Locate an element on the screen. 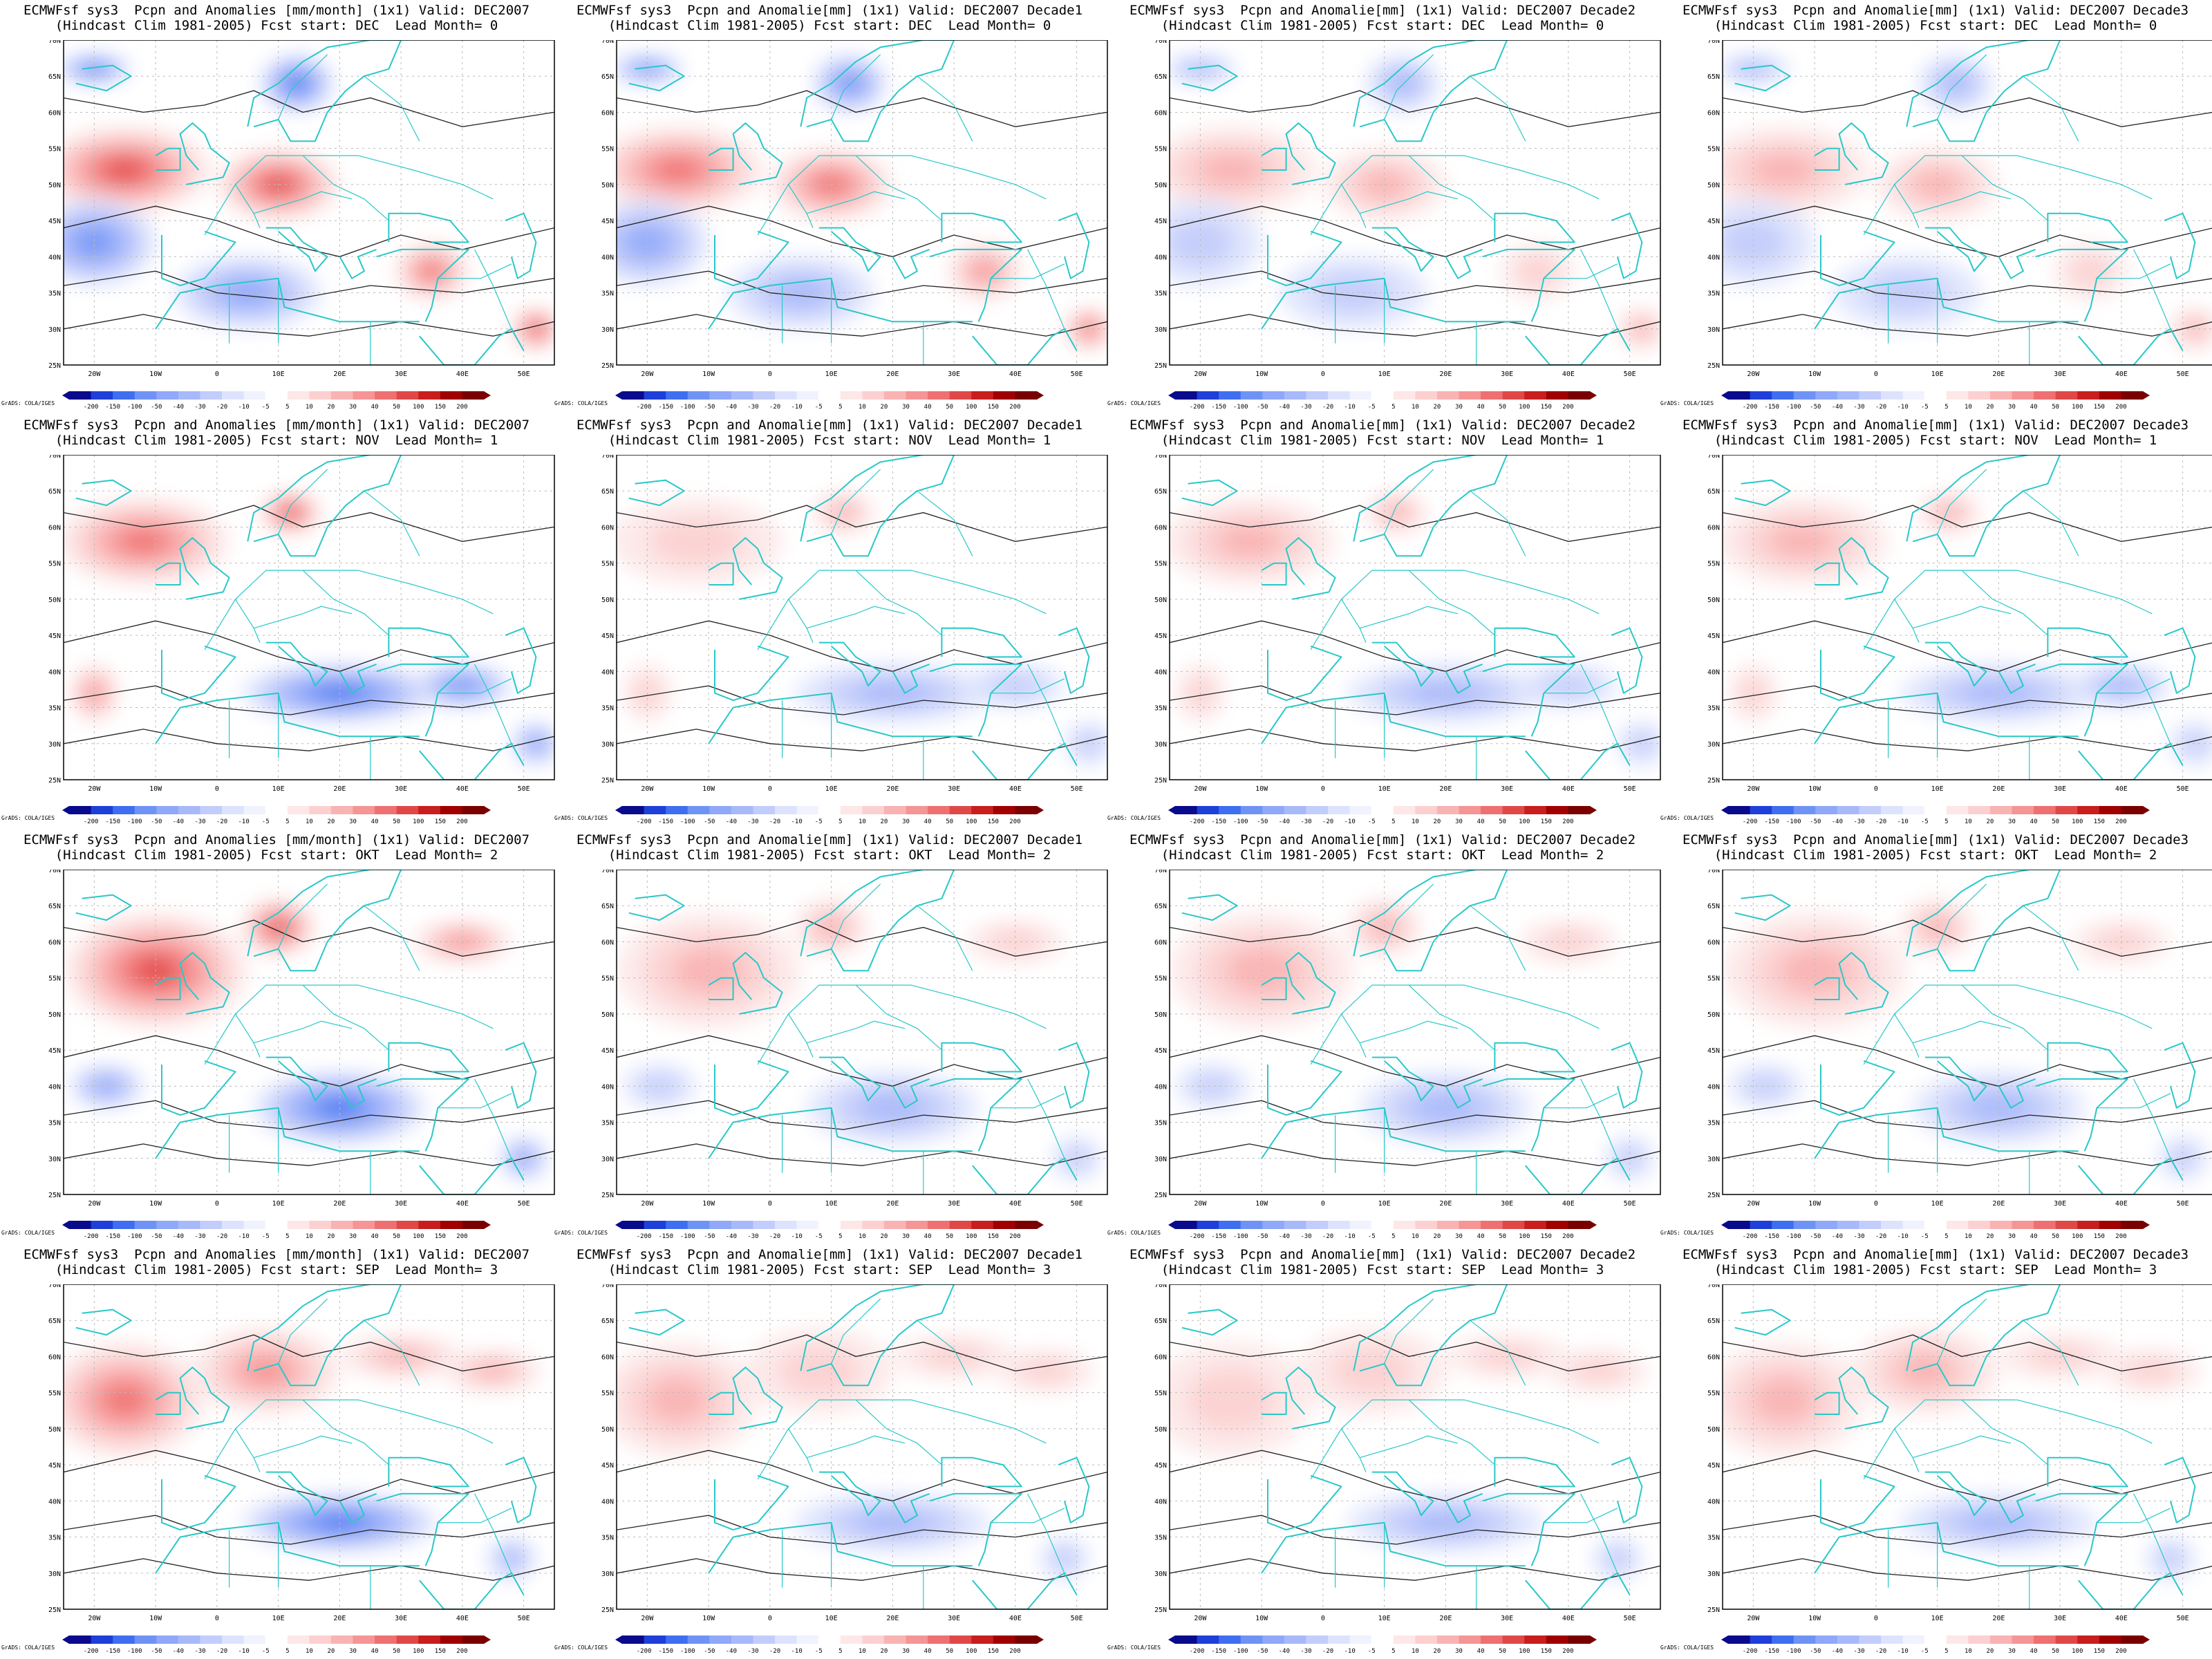  latitude-label: 55N is located at coordinates (607, 979).